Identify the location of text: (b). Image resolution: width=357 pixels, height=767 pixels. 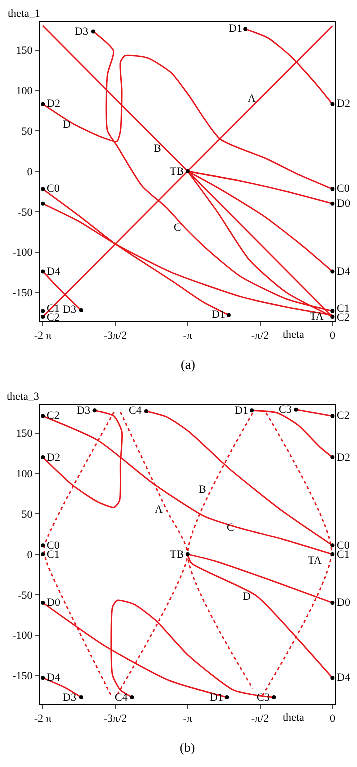
(188, 747).